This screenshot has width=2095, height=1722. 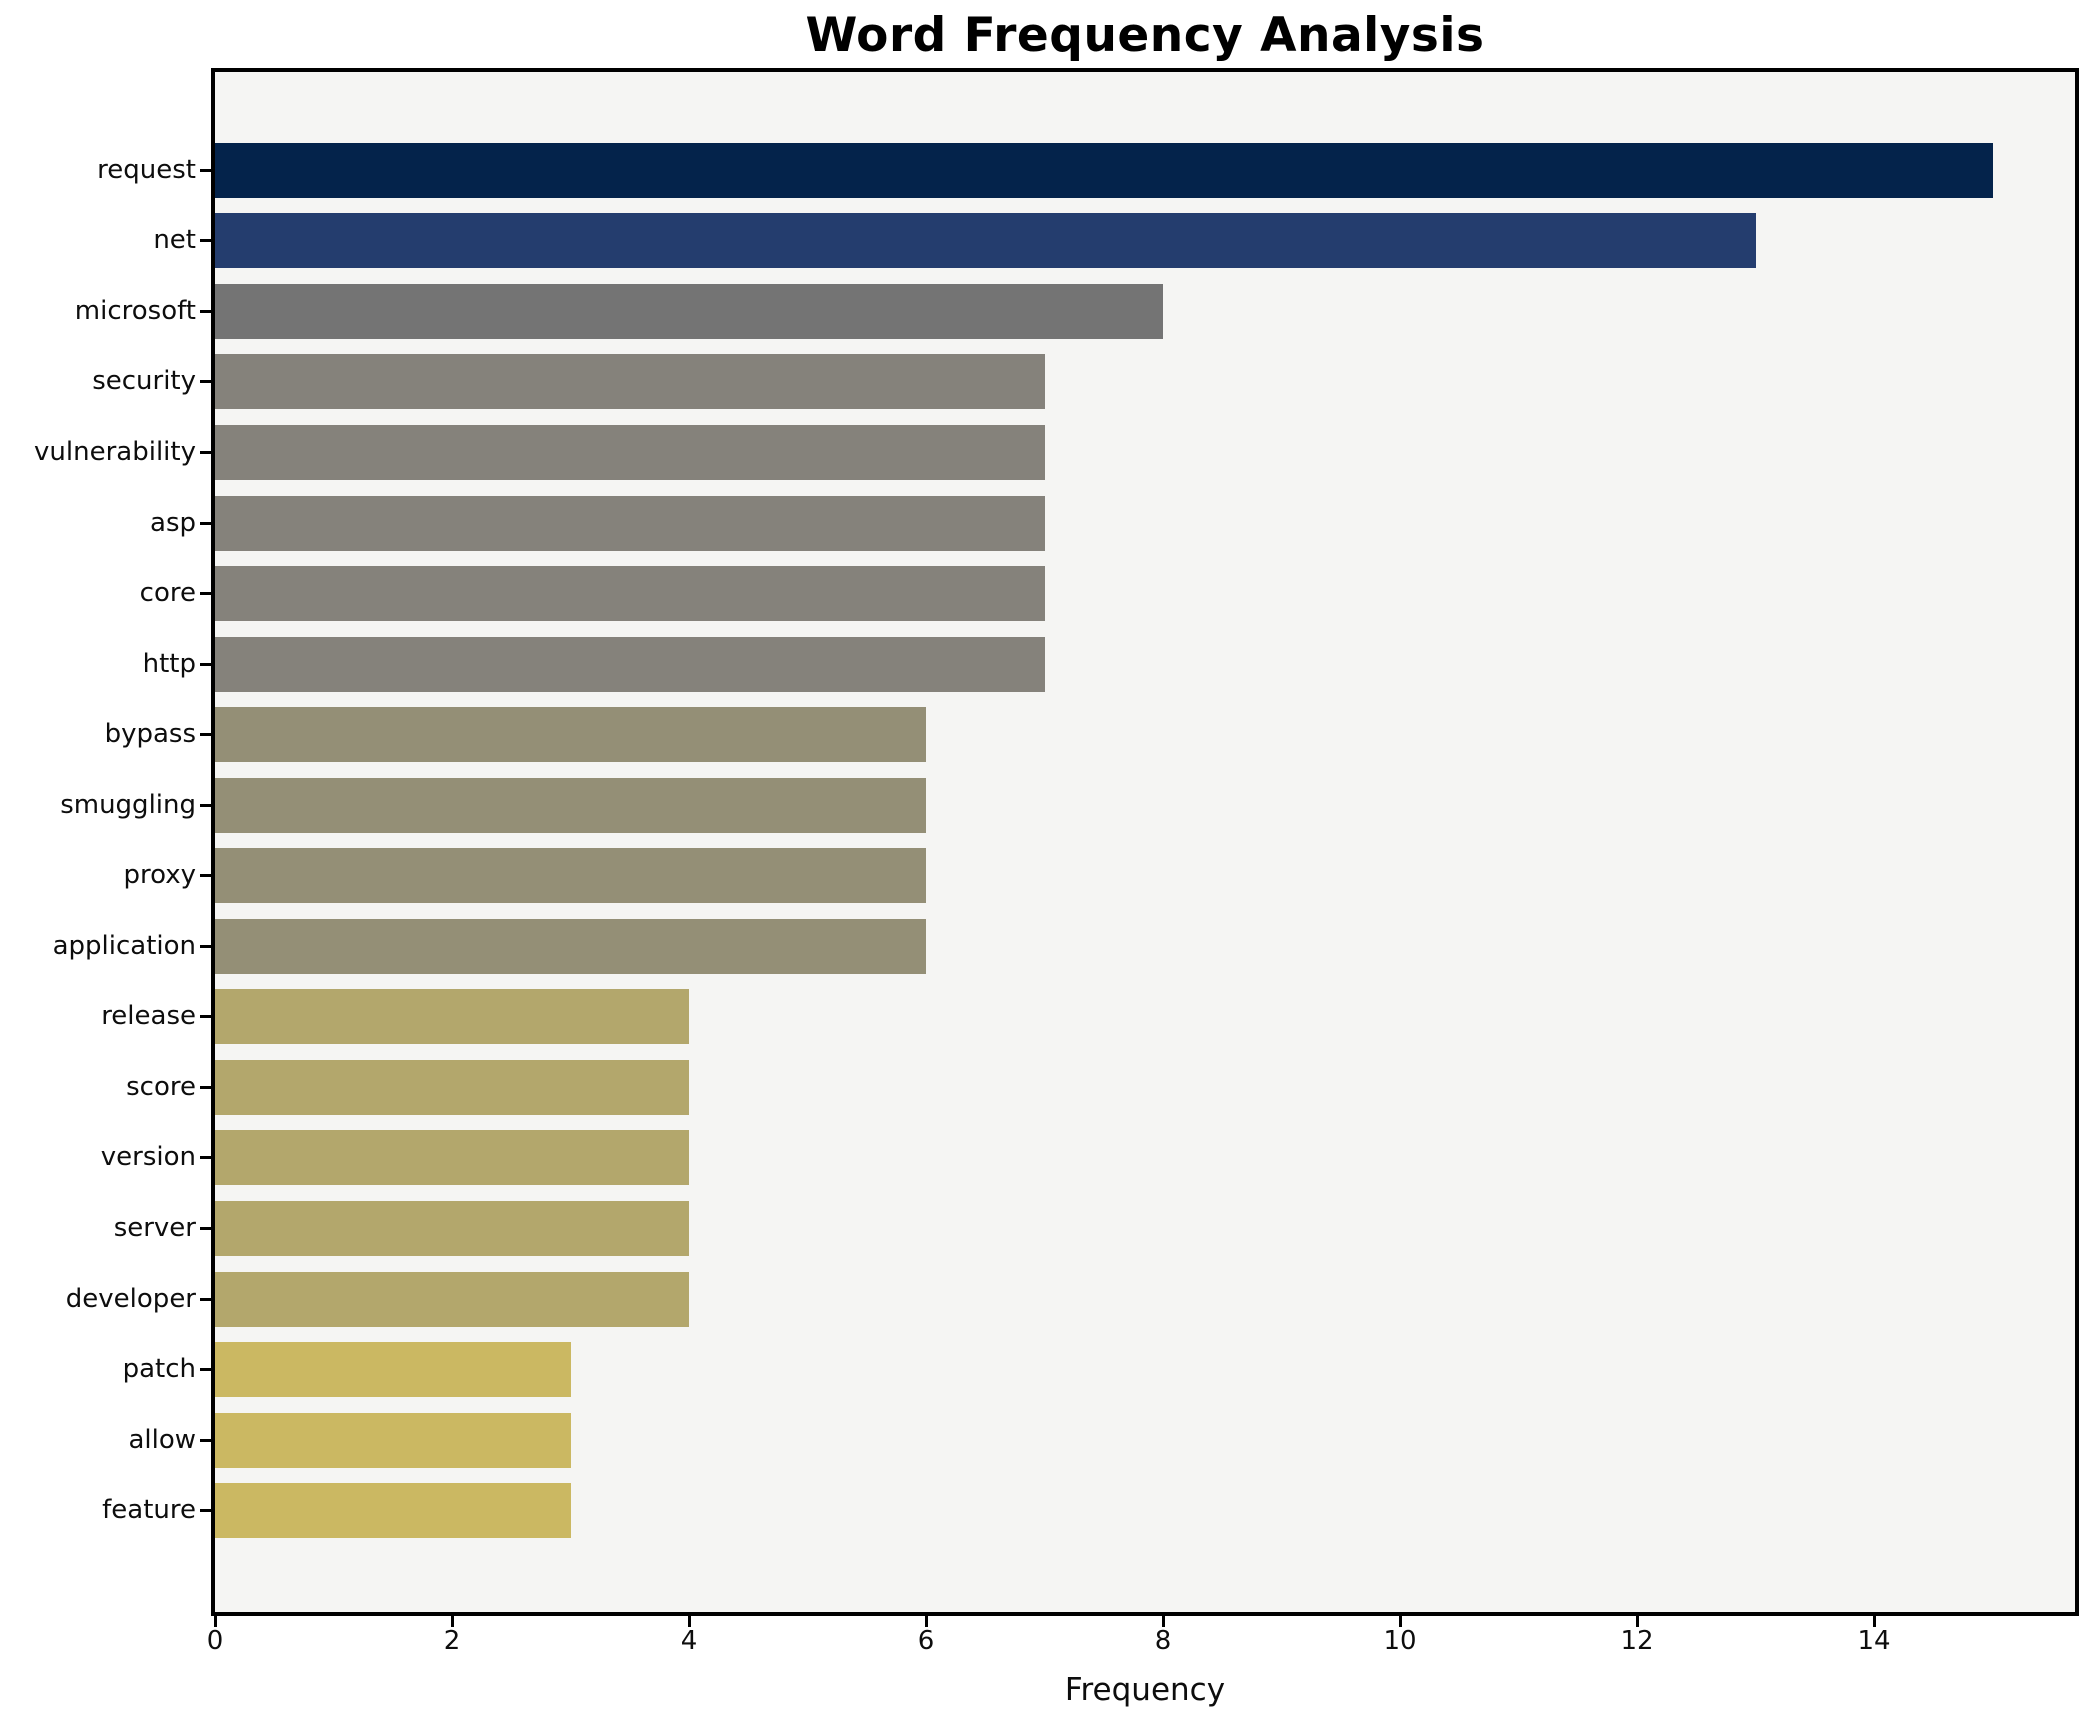 What do you see at coordinates (570, 946) in the screenshot?
I see `bar-application` at bounding box center [570, 946].